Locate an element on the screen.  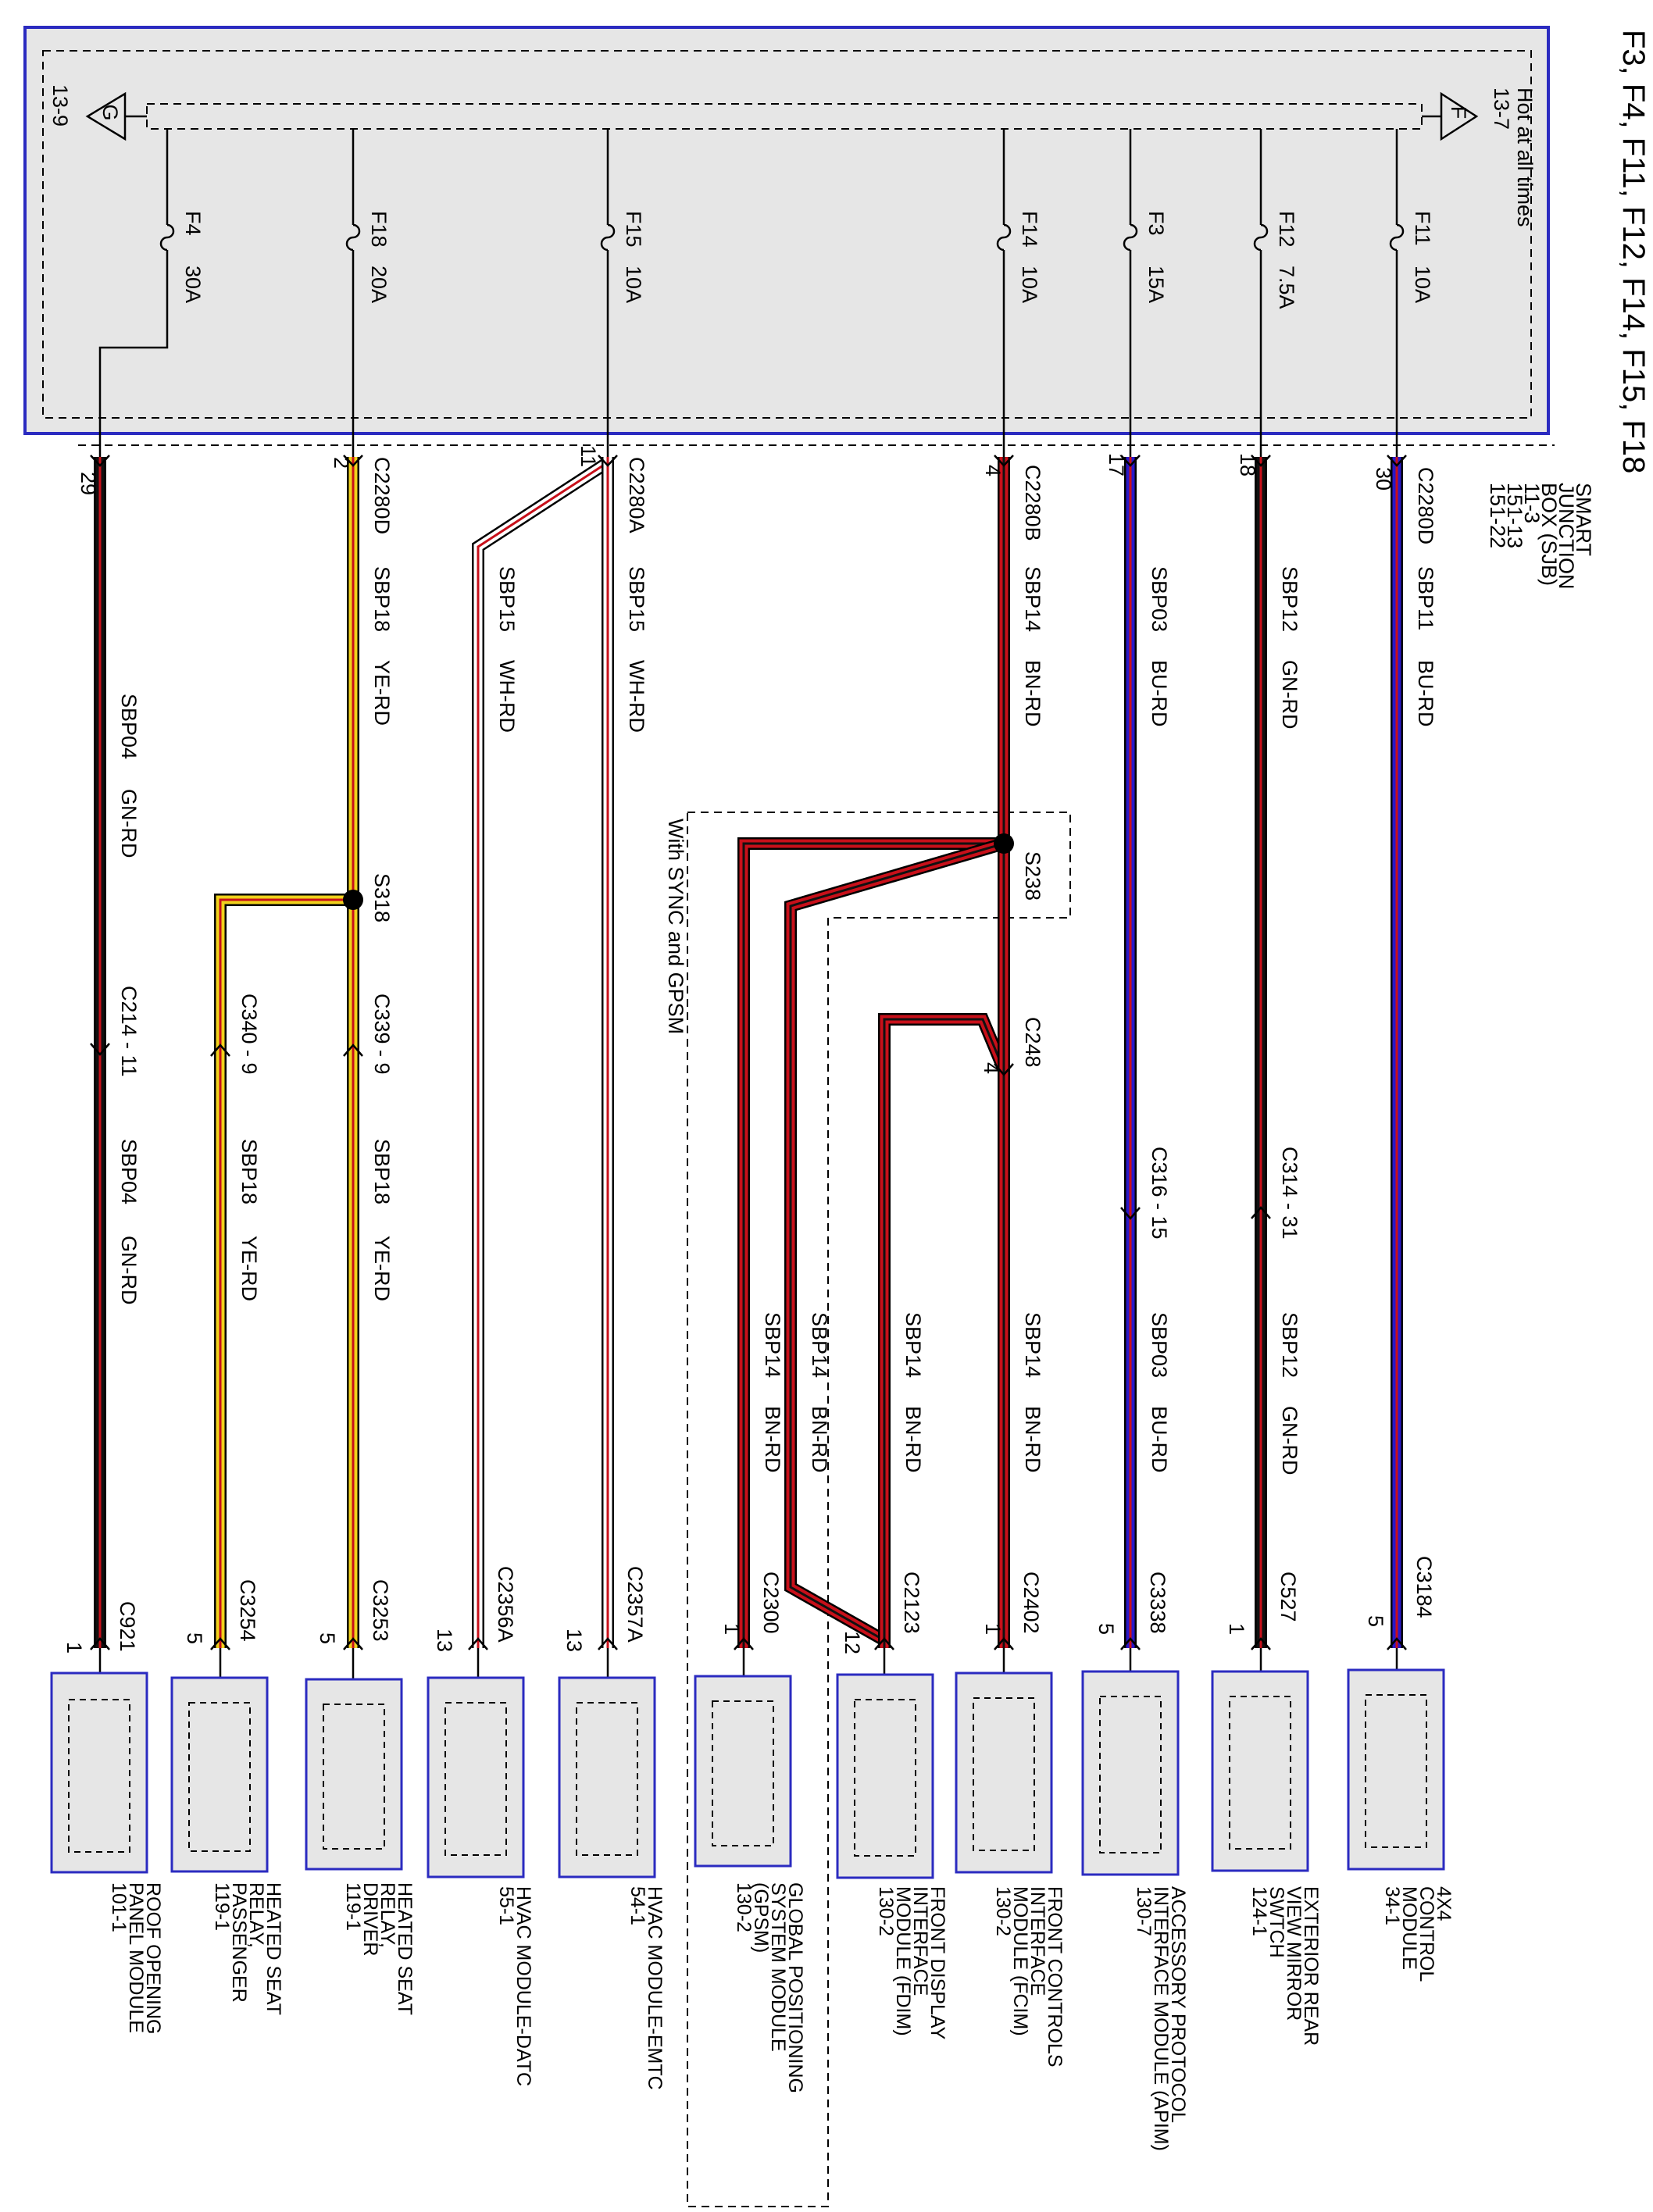
module-name-line: PASSENGER is located at coordinates (239, 1942).